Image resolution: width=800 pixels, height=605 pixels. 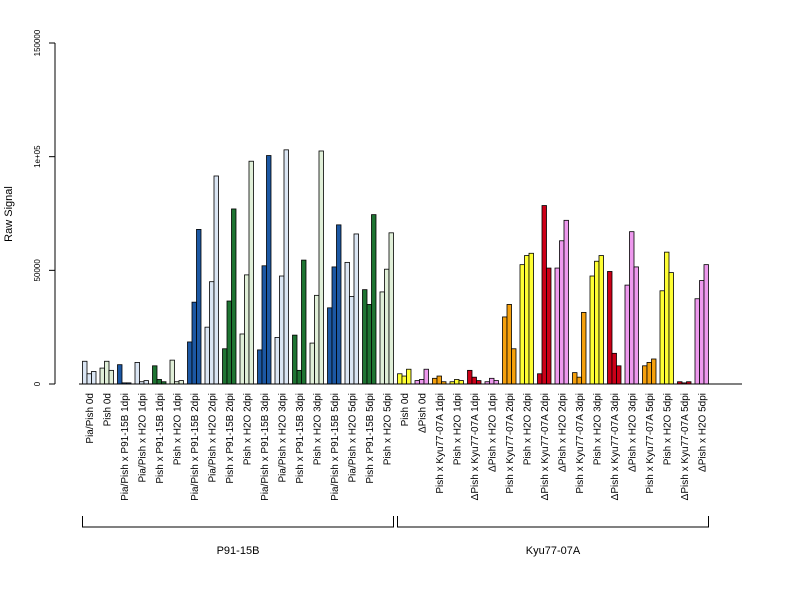 I want to click on category-label: Pia/Pish x P91-15B 1dpi, so click(x=125, y=447).